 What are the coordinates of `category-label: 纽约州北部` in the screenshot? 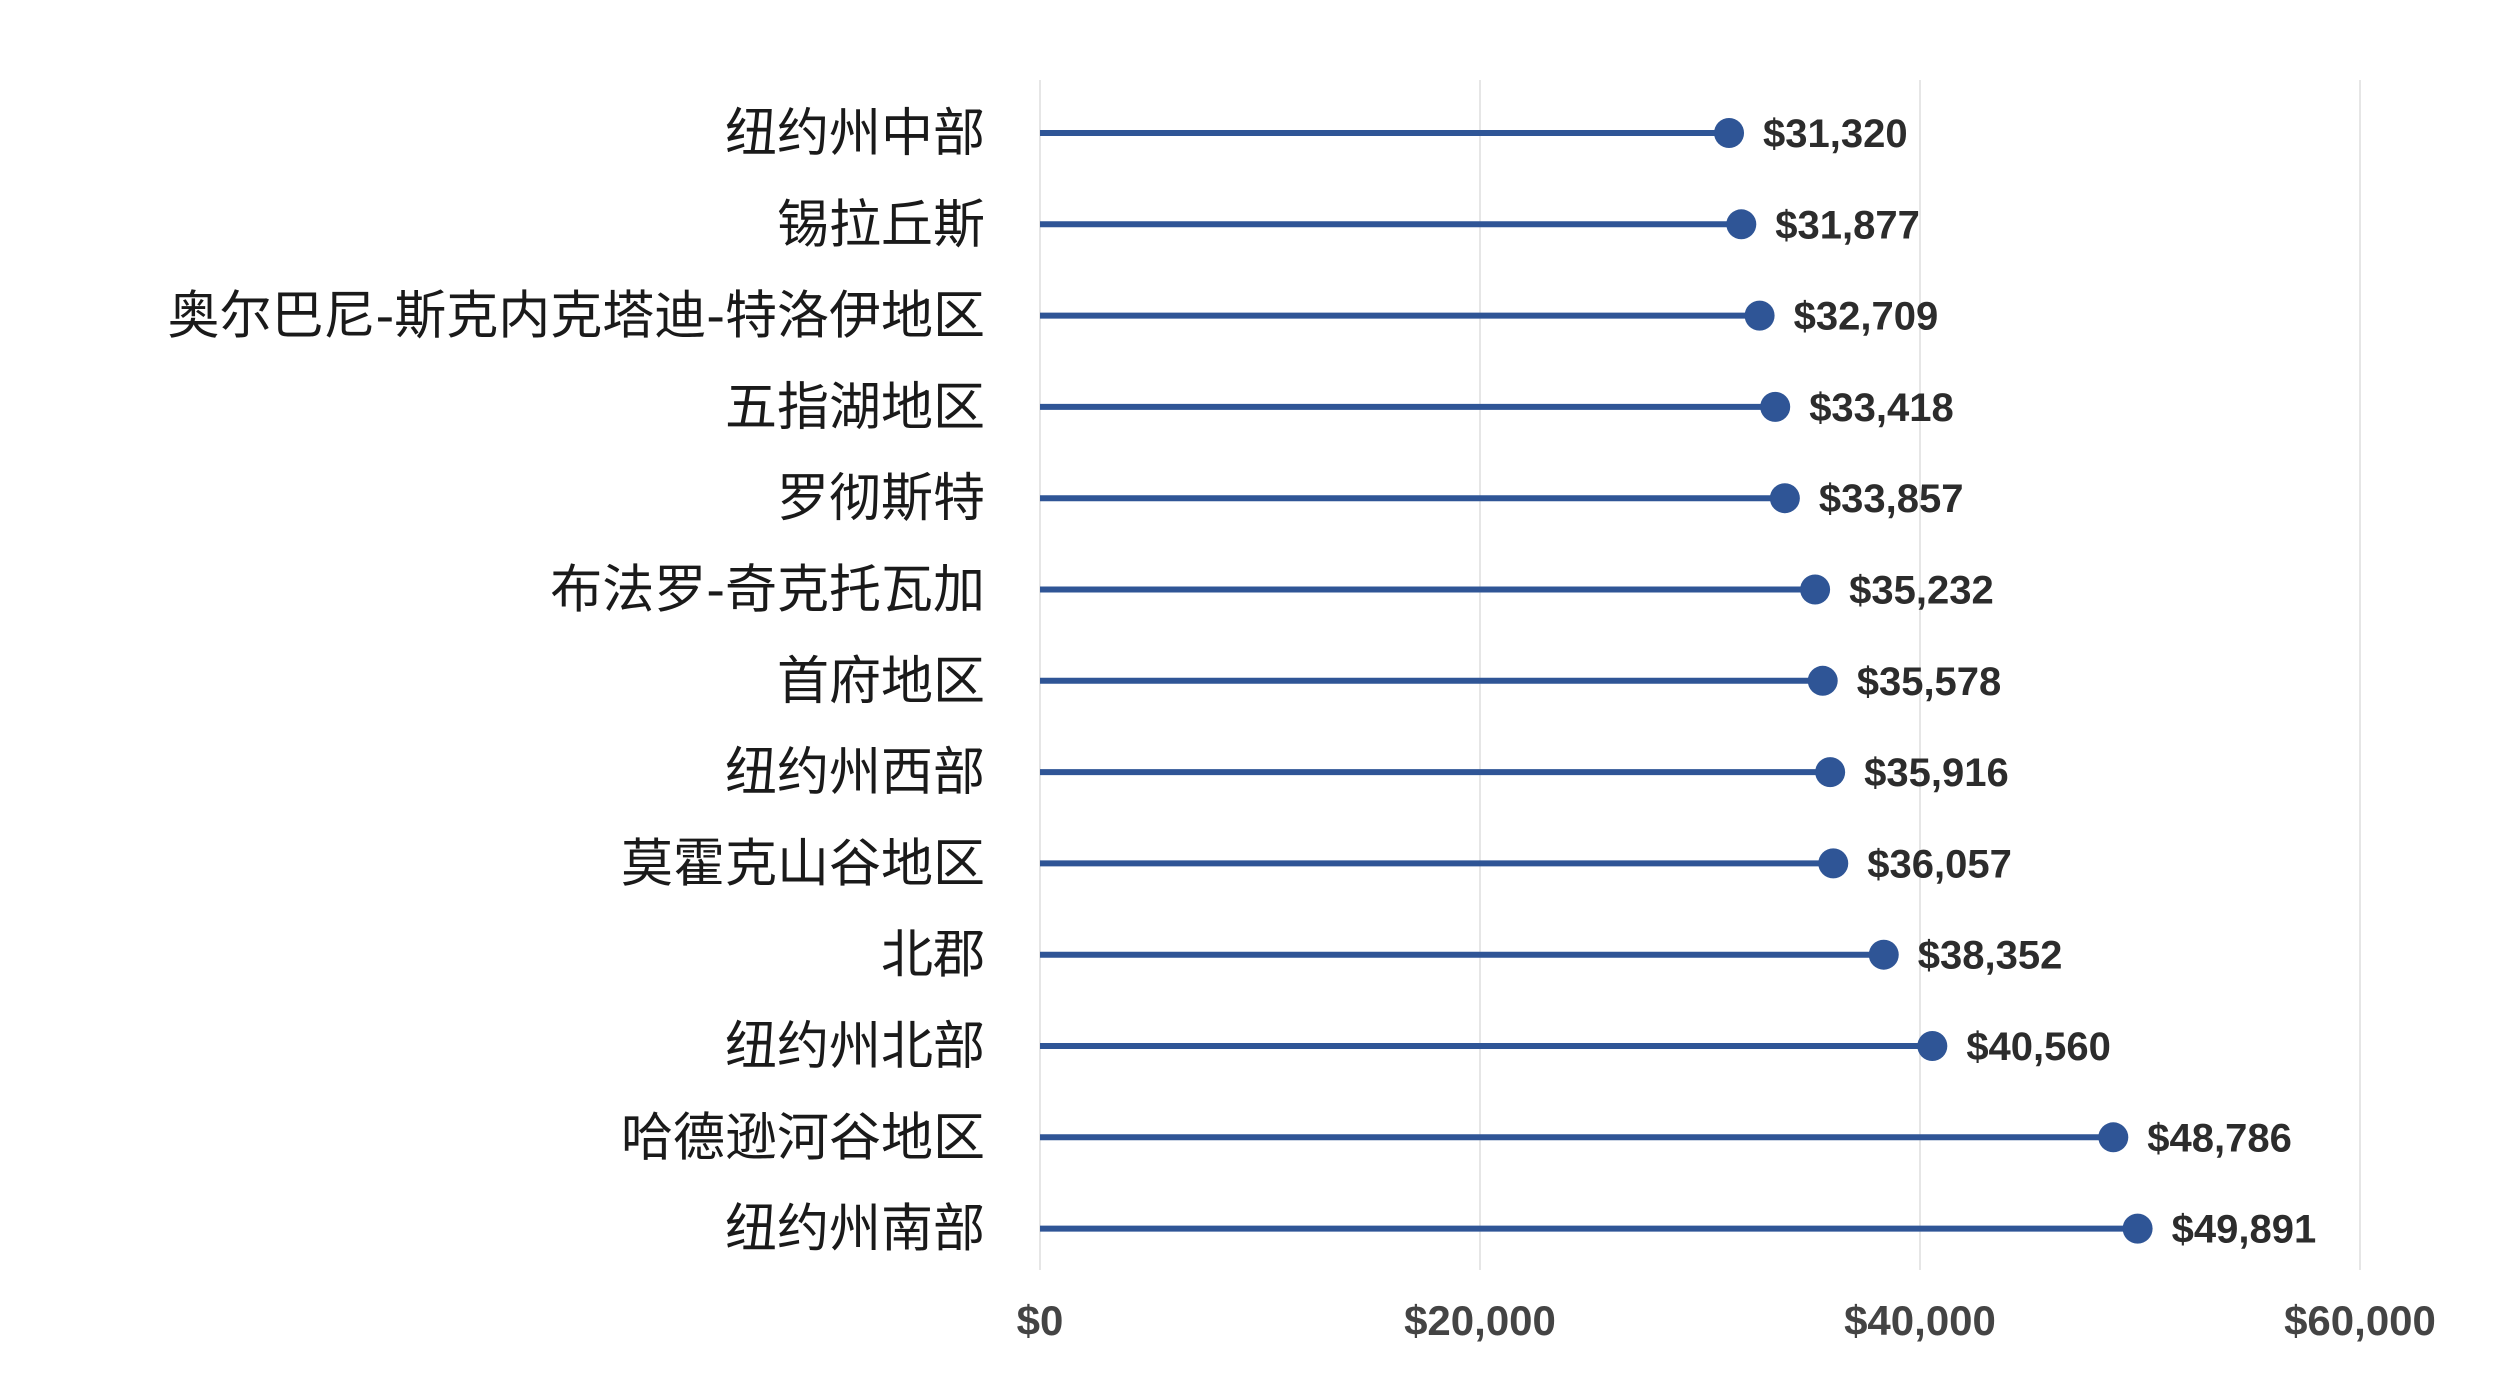 It's located at (855, 1047).